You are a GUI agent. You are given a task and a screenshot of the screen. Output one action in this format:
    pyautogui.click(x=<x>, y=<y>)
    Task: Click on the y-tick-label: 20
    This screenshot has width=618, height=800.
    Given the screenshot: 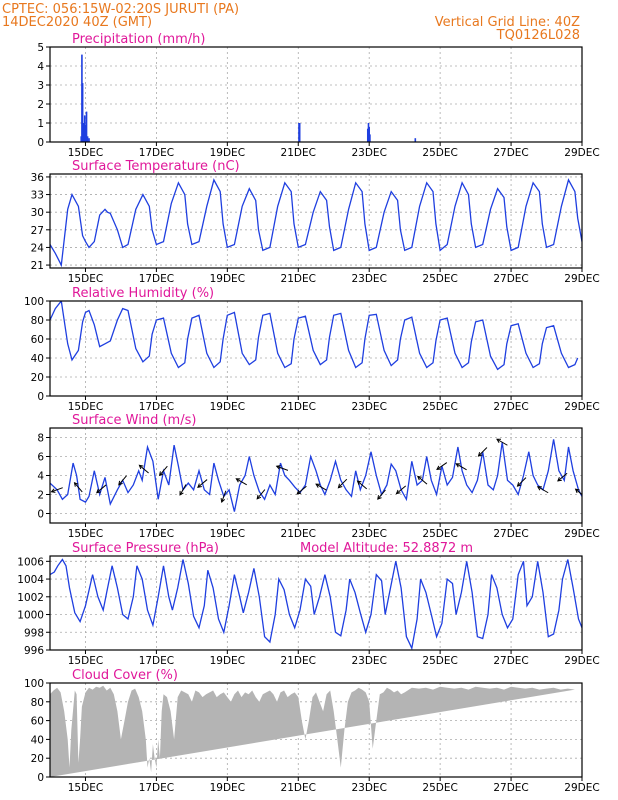 What is the action you would take?
    pyautogui.click(x=37, y=759)
    